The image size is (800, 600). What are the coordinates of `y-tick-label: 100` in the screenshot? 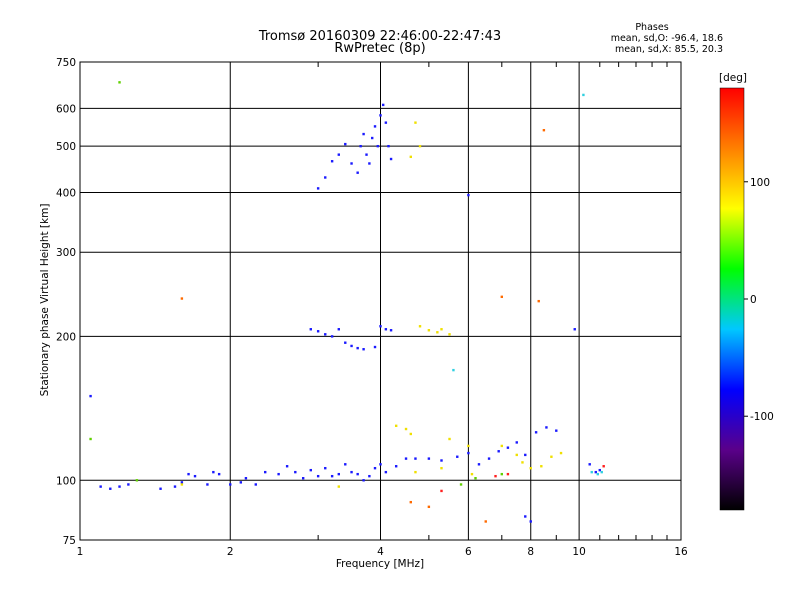 It's located at (66, 481).